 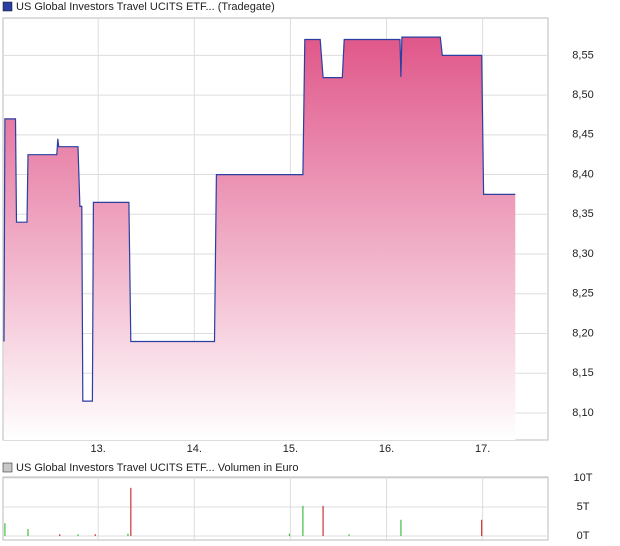 I want to click on x-tick-label: 17., so click(x=482, y=449).